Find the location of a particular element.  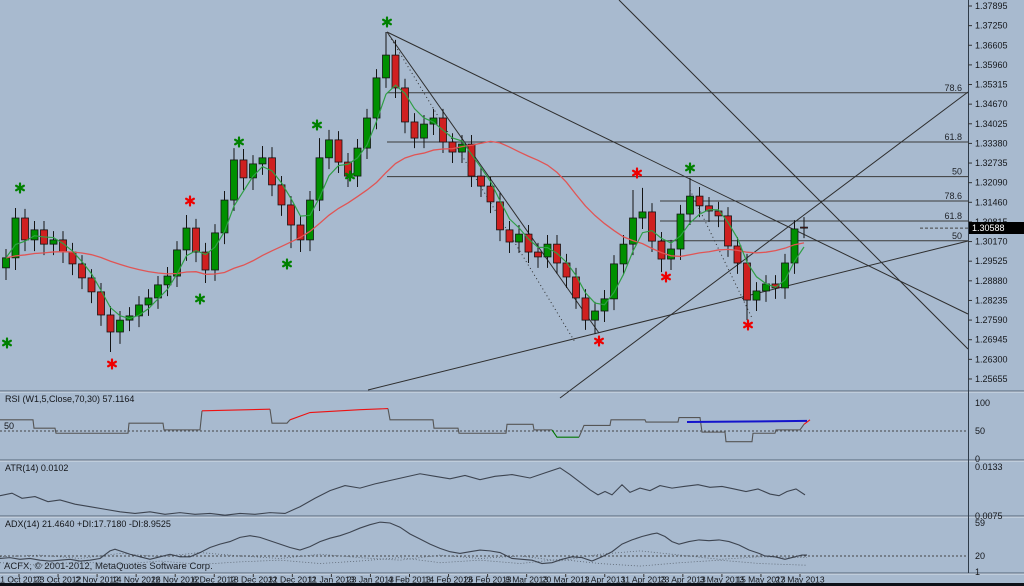

rsi-pane: 100 50 0 is located at coordinates (495, 431).